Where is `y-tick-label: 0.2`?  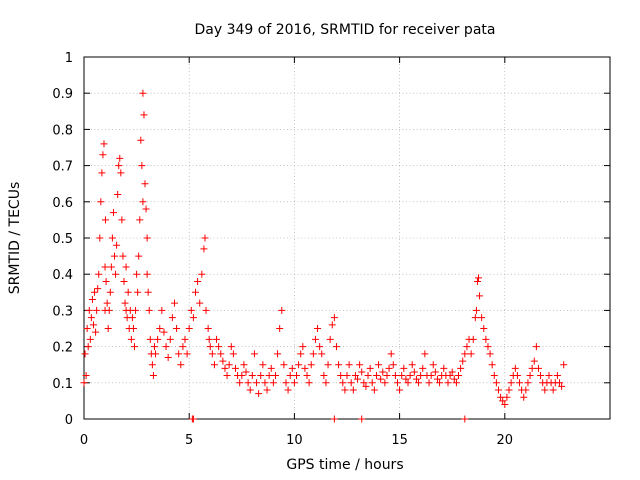 y-tick-label: 0.2 is located at coordinates (62, 348).